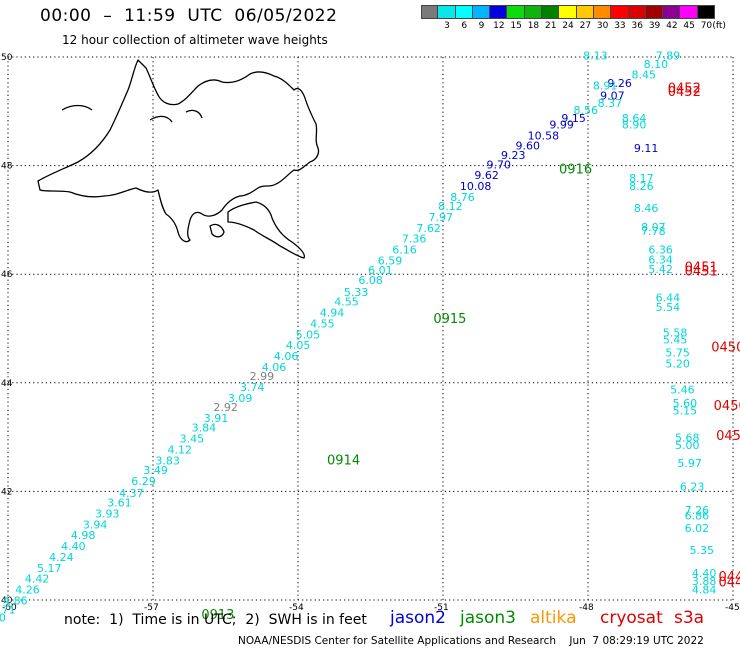 This screenshot has height=650, width=740. What do you see at coordinates (95, 524) in the screenshot?
I see `wave-height-label: 3.94` at bounding box center [95, 524].